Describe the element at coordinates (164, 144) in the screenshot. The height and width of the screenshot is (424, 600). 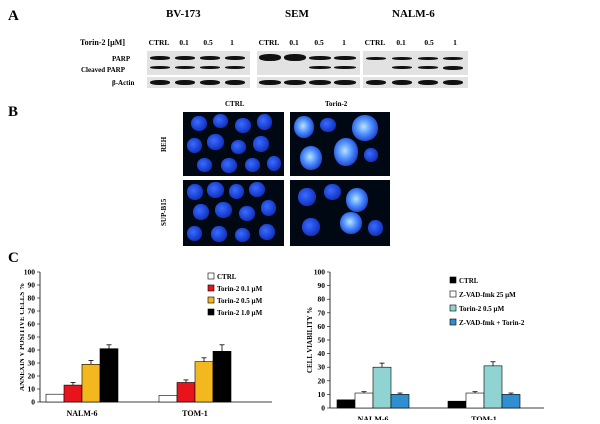
I see `micro-row-label-reh: REH` at that location.